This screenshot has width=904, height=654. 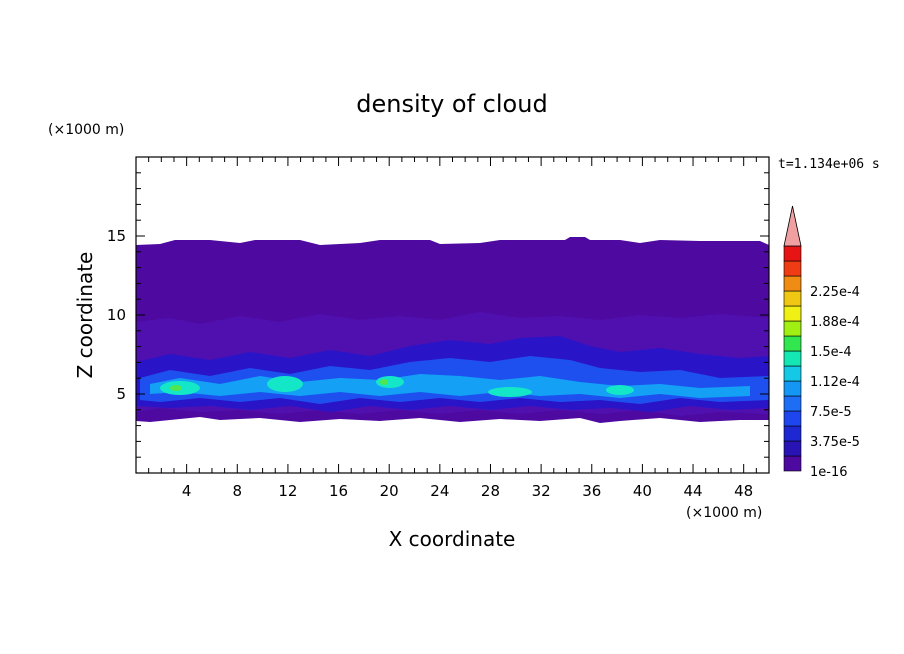 I want to click on x-tick-label: 12, so click(x=287, y=491).